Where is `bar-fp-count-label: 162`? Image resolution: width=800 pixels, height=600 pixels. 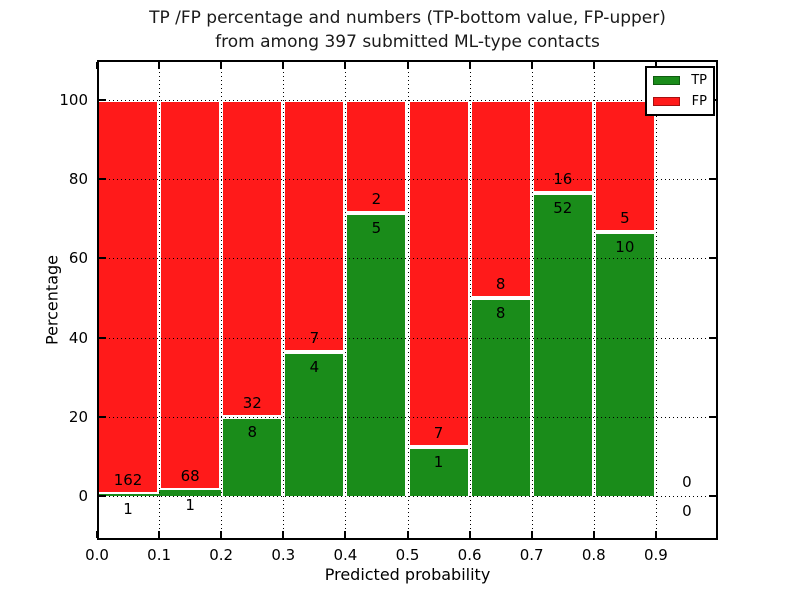 bar-fp-count-label: 162 is located at coordinates (128, 479).